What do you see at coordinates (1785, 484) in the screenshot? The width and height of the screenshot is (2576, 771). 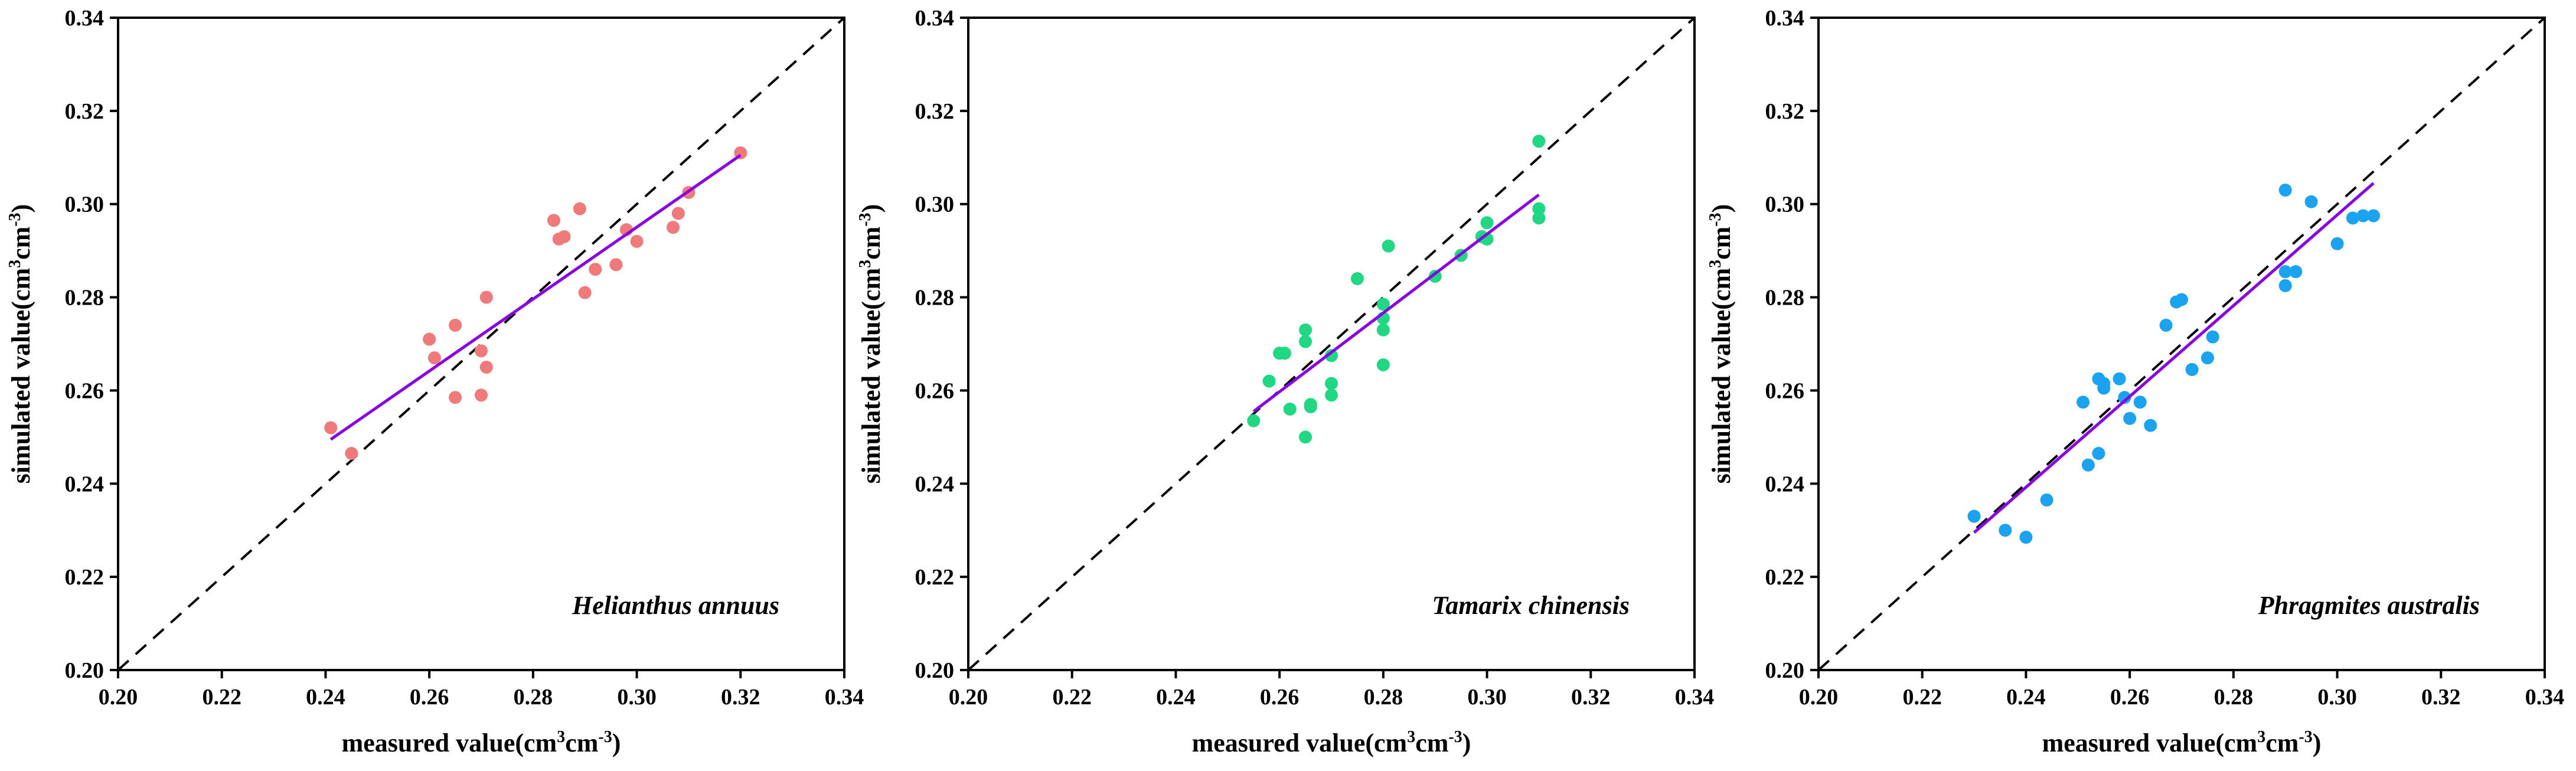 I see `y-tick-label: 0.24` at bounding box center [1785, 484].